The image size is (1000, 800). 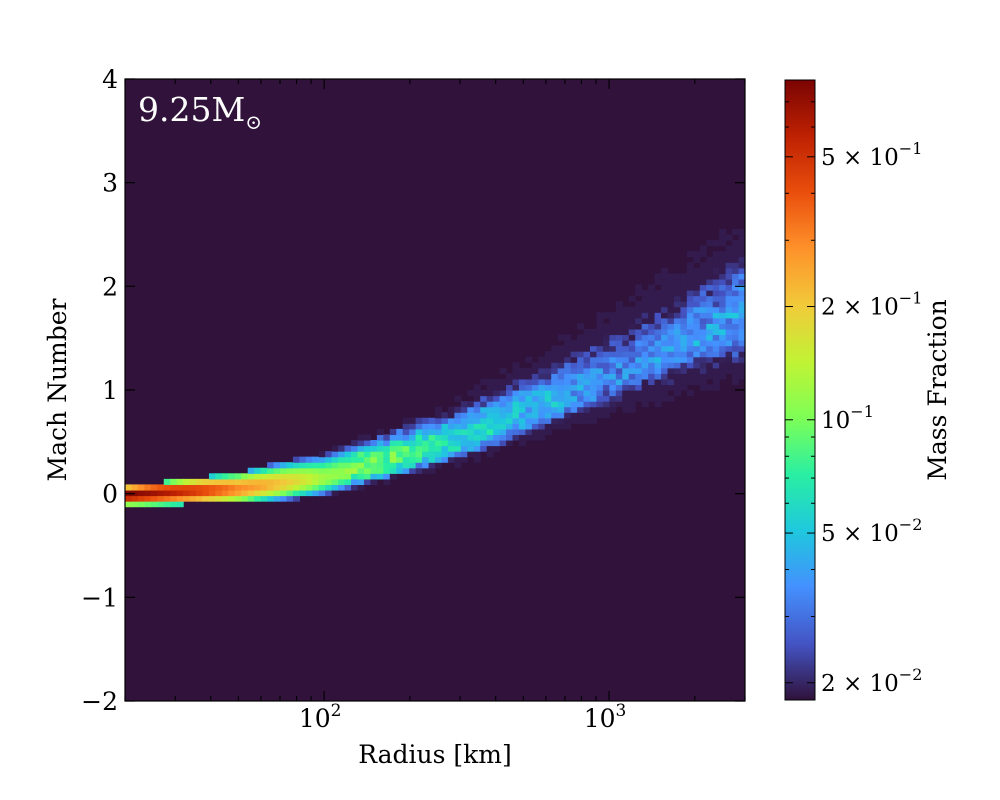 What do you see at coordinates (110, 183) in the screenshot?
I see `y-tick-label: 3` at bounding box center [110, 183].